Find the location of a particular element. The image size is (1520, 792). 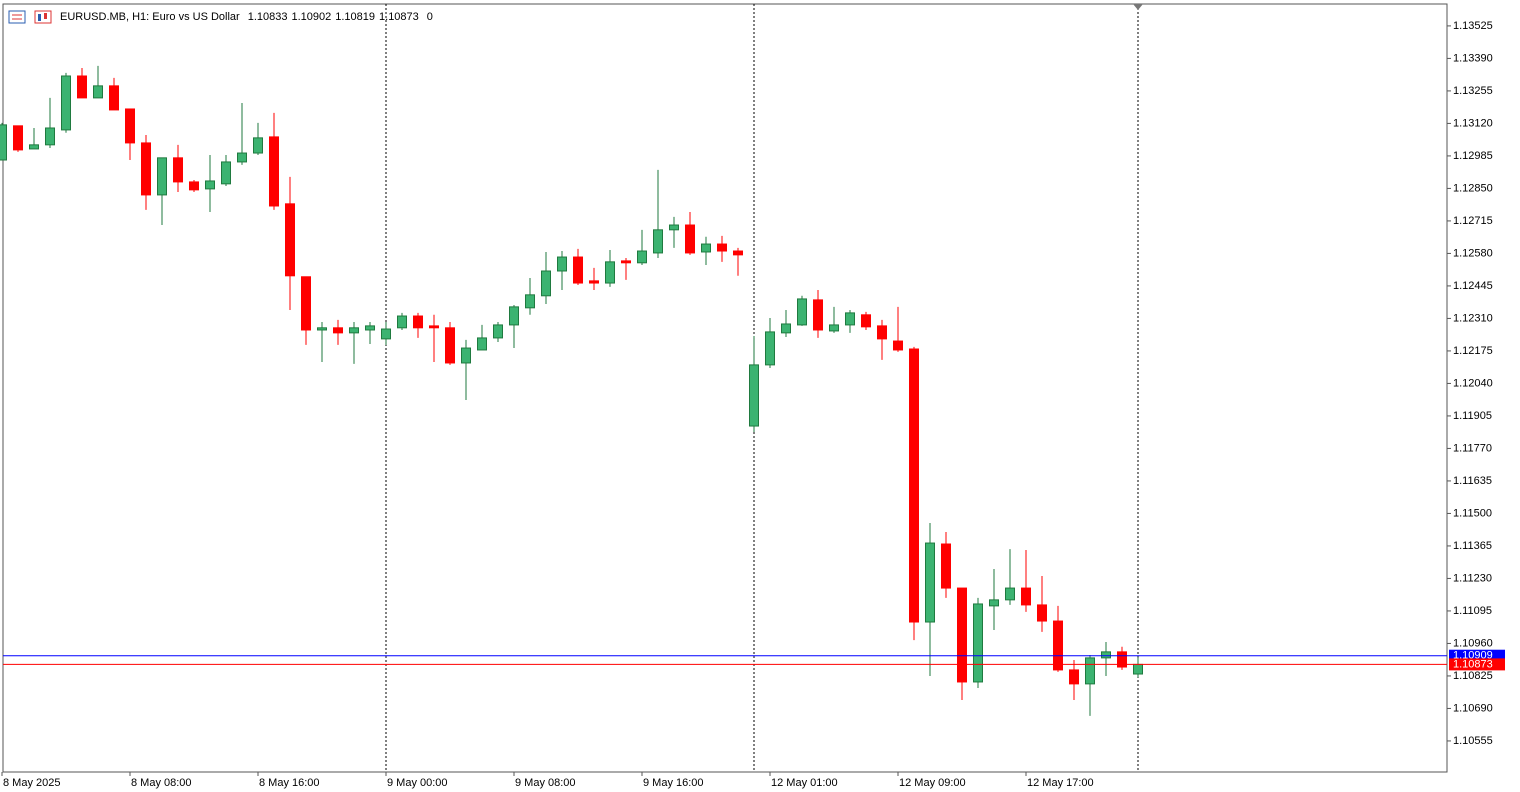

y-tick-label: 1.10690 is located at coordinates (1473, 708).